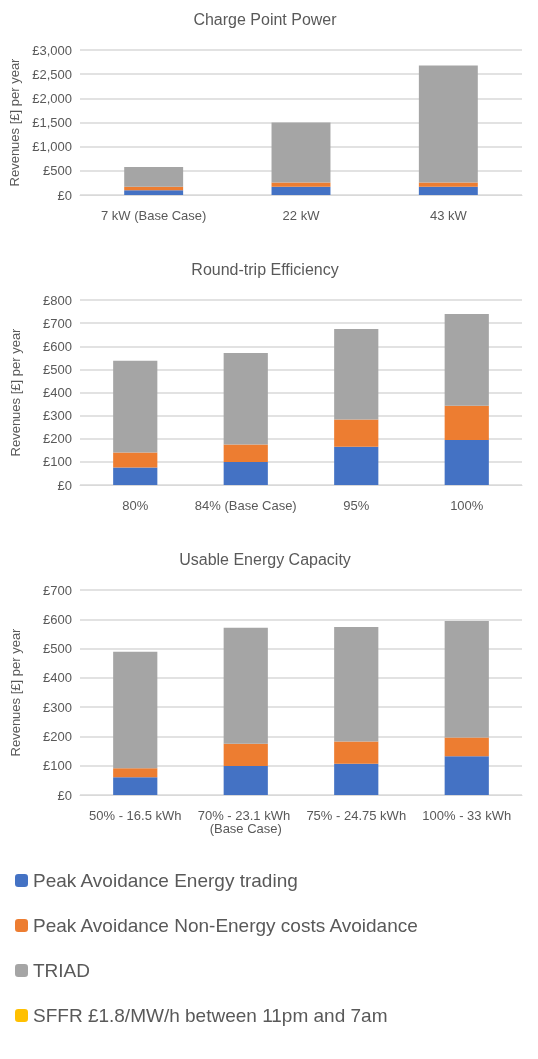 The image size is (538, 1059). What do you see at coordinates (245, 822) in the screenshot?
I see `x-tick-label: 70% - 23.1 kWh (Base Case)` at bounding box center [245, 822].